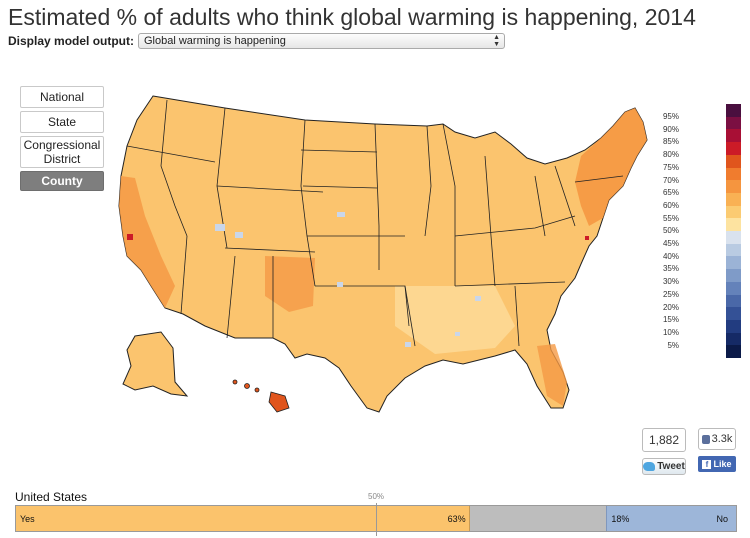  Describe the element at coordinates (620, 519) in the screenshot. I see `no-percent: 18%` at that location.